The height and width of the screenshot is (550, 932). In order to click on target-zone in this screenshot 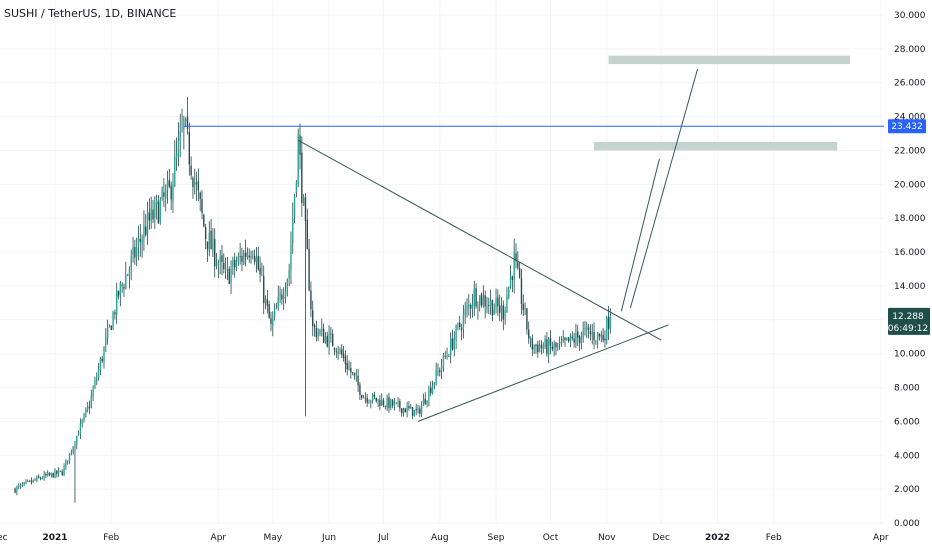, I will do `click(729, 60)`.